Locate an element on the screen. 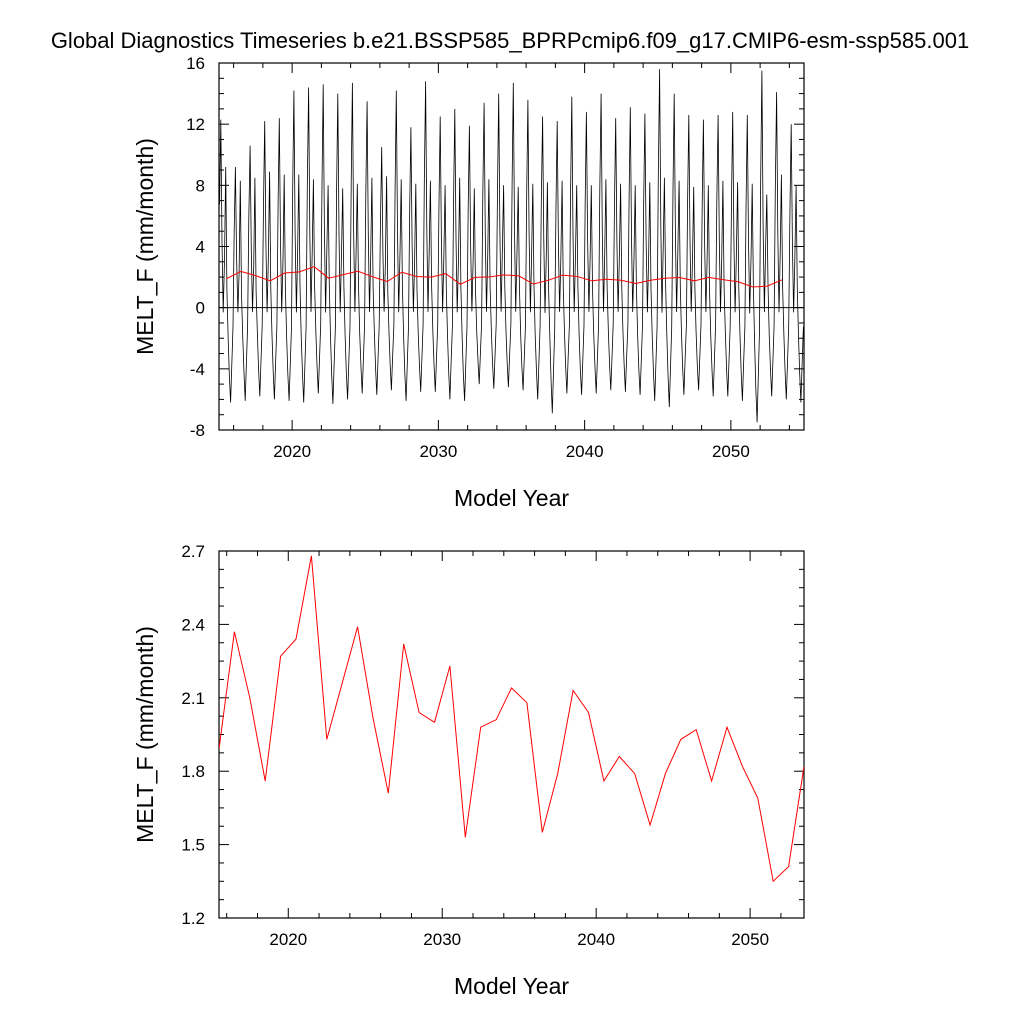 Image resolution: width=1024 pixels, height=1024 pixels. y-tick-label: -8 is located at coordinates (197, 430).